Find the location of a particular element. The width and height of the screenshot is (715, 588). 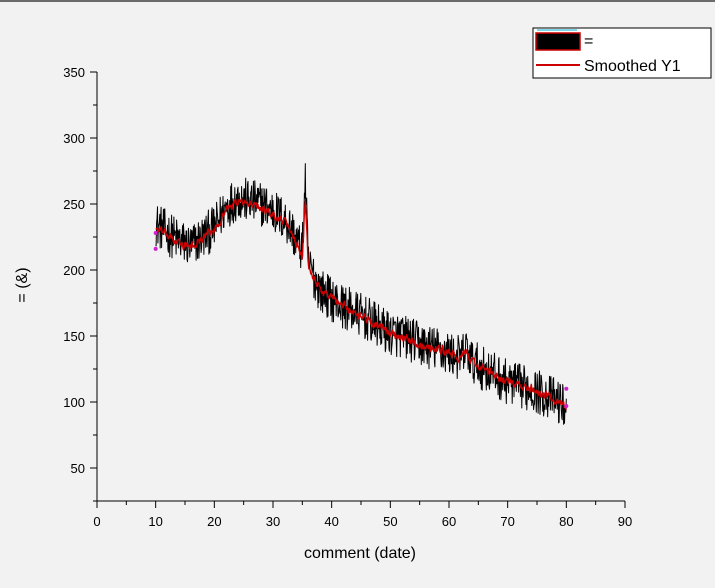

x-tick-label: 60 is located at coordinates (449, 521).